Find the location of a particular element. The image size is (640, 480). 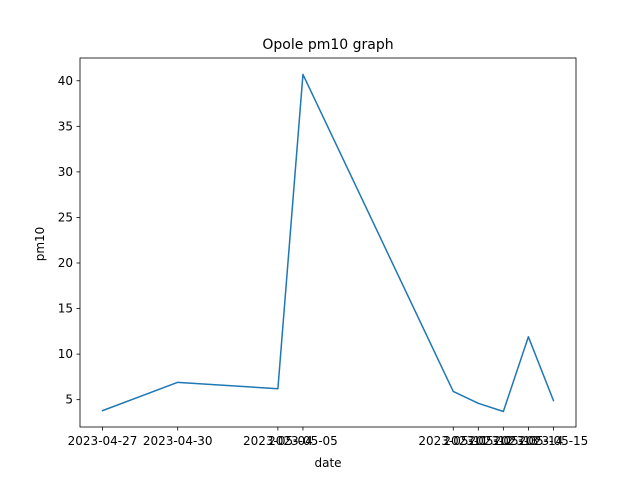

y-tick-label: 25 is located at coordinates (65, 217).